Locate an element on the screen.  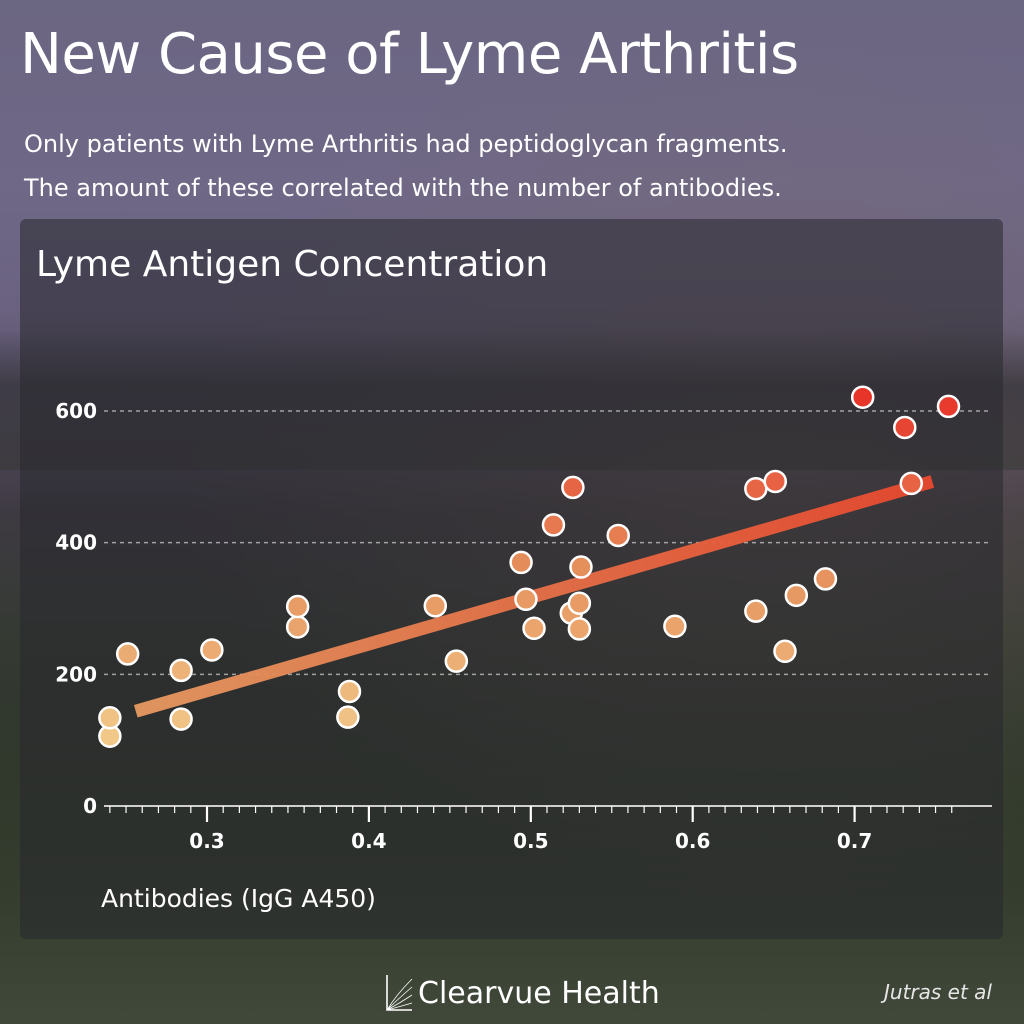
y-tick-label: 400 is located at coordinates (76, 543).